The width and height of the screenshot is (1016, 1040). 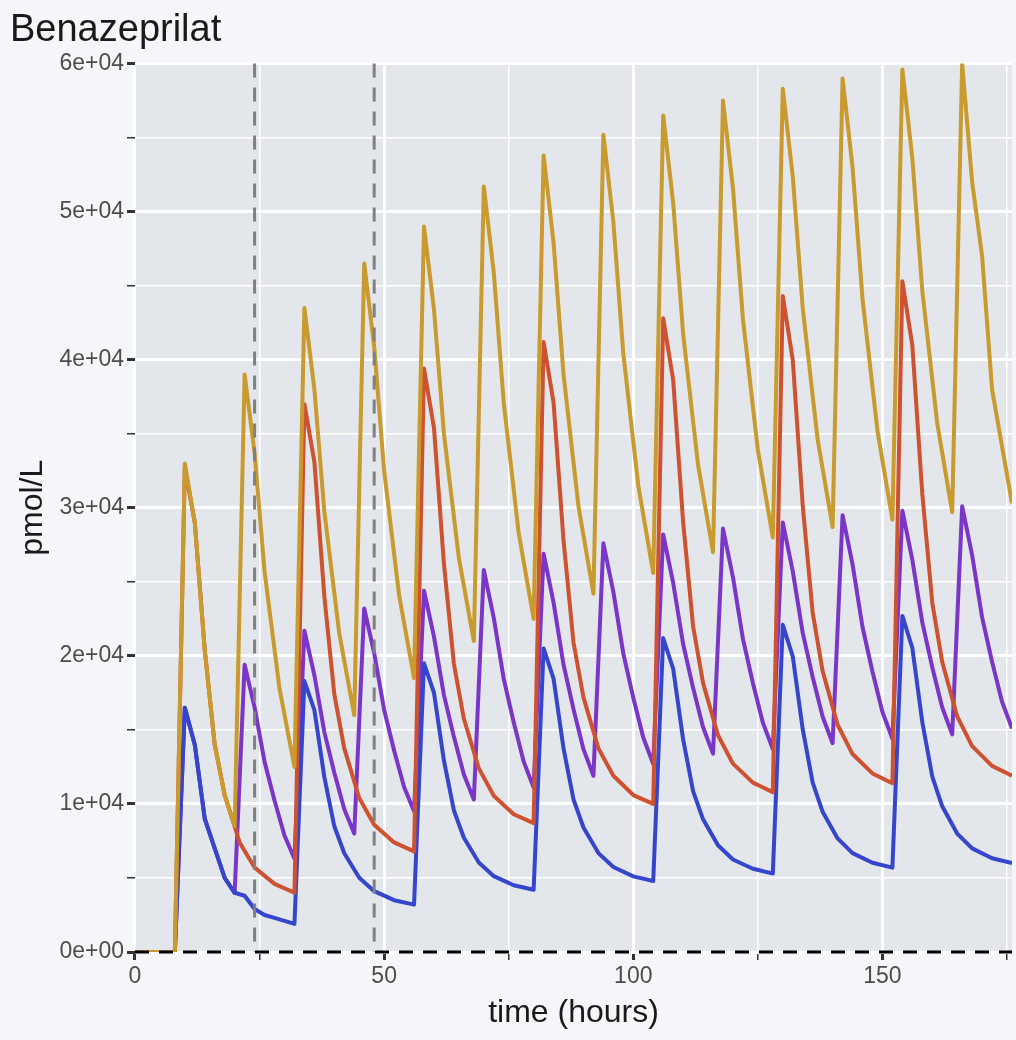 I want to click on y-axis-title: pmol/L, so click(x=31, y=507).